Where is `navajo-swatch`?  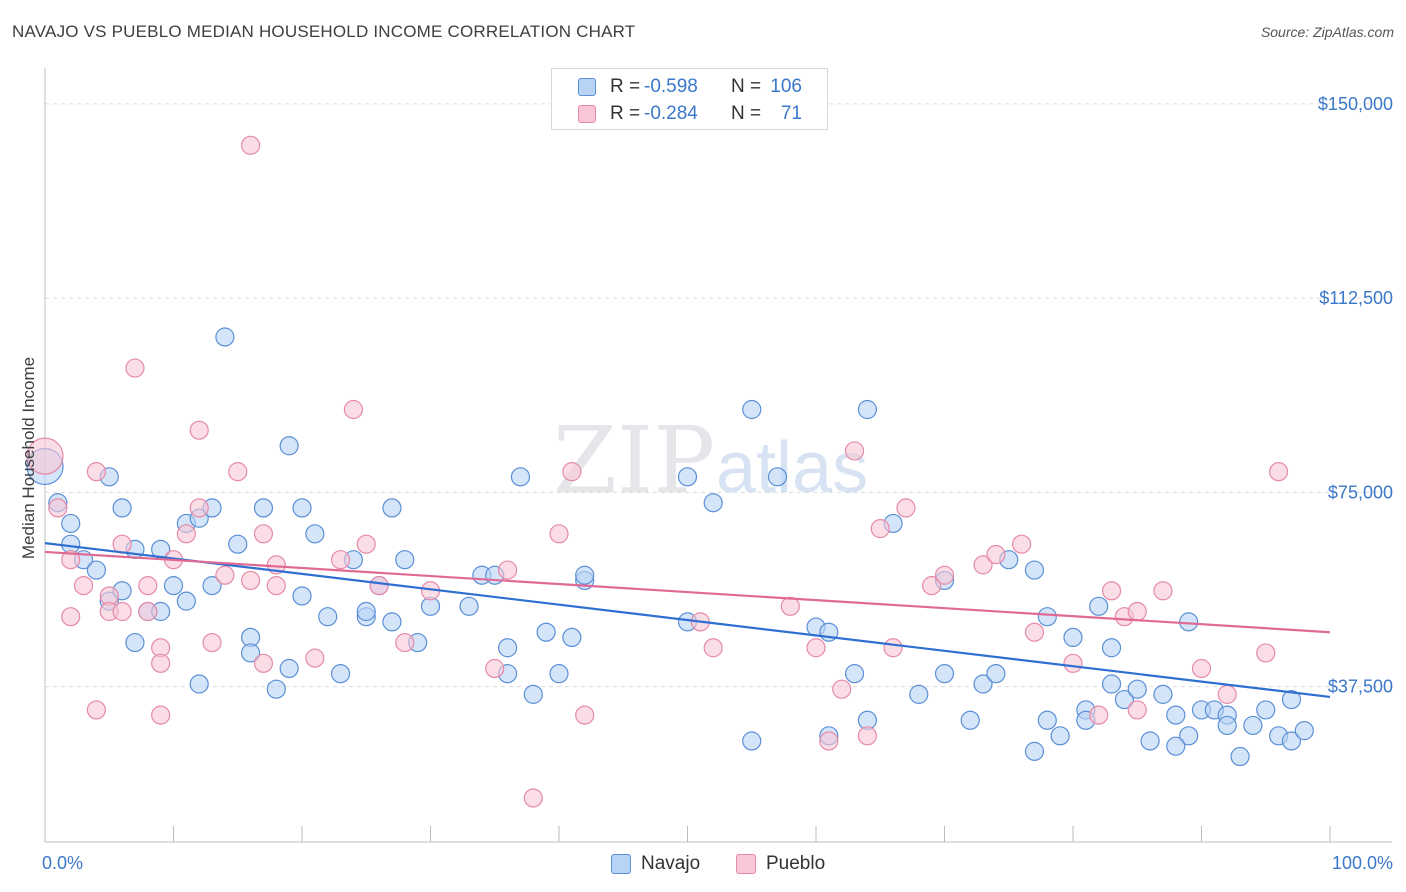
navajo-swatch is located at coordinates (587, 87).